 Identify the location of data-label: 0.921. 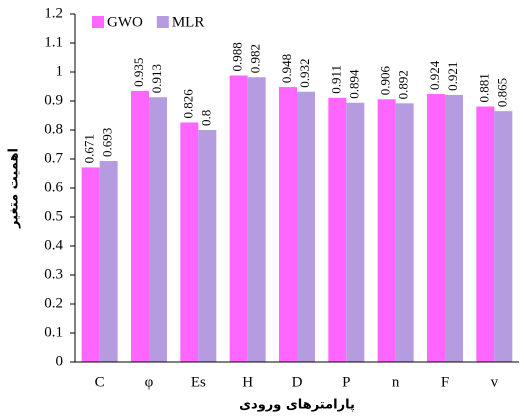
(452, 76).